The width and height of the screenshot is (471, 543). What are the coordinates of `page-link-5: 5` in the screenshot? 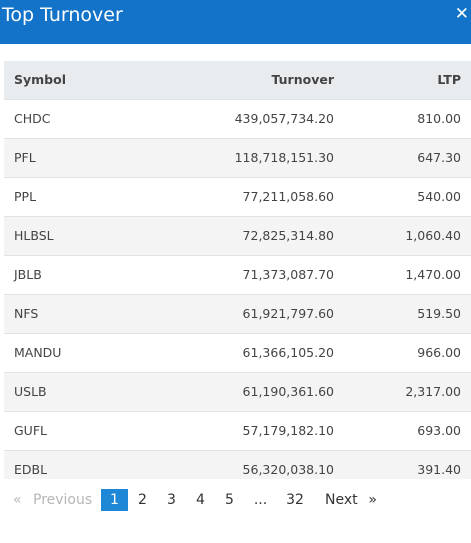 It's located at (229, 500).